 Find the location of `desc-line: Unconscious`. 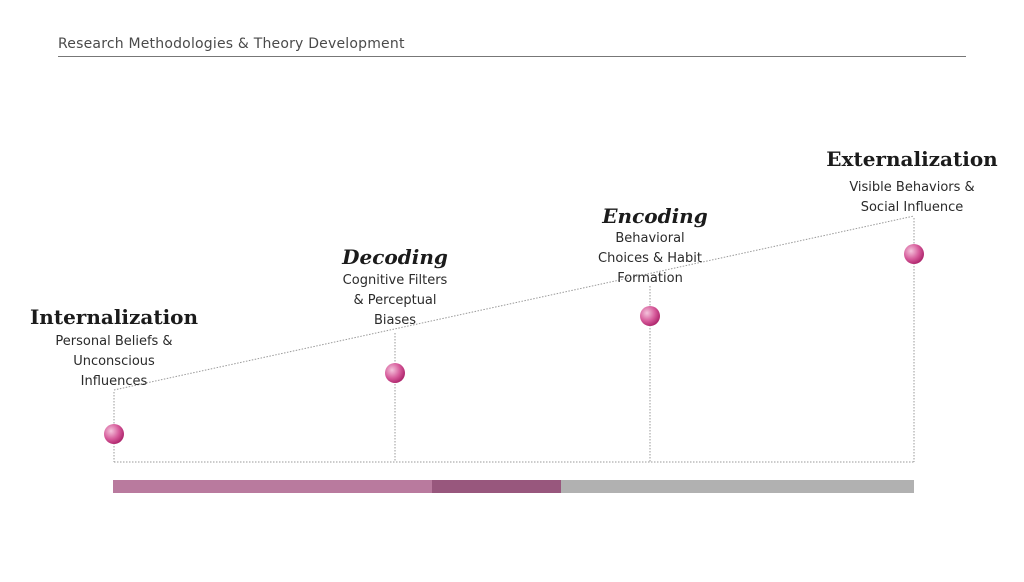

desc-line: Unconscious is located at coordinates (114, 361).